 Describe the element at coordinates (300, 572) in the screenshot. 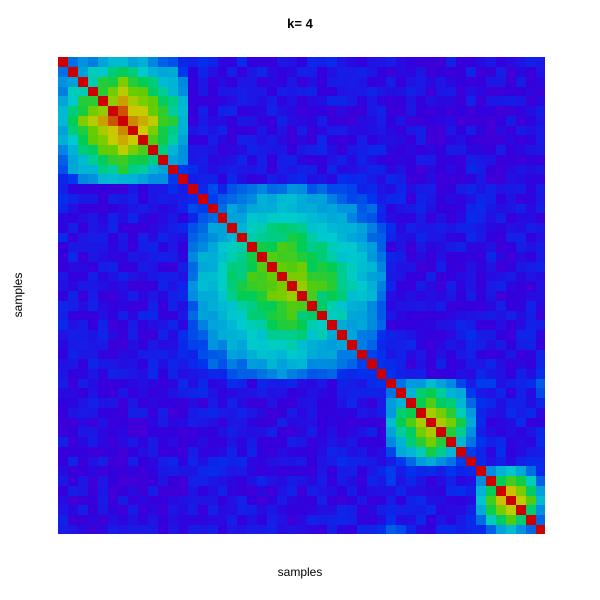

I see `x-axis-label: samples` at that location.